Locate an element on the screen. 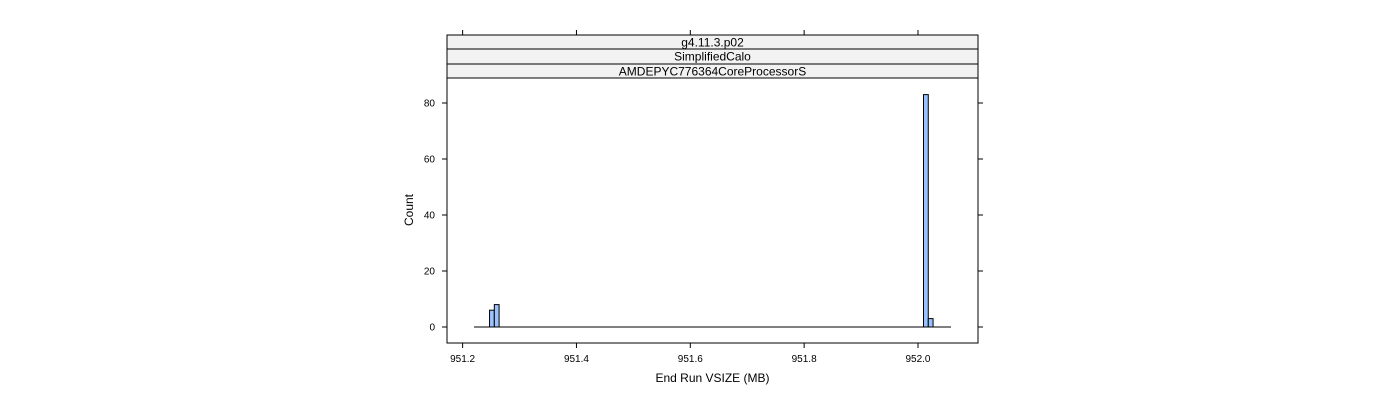  x-axis-title: End Run VSIZE (MB) is located at coordinates (712, 378).